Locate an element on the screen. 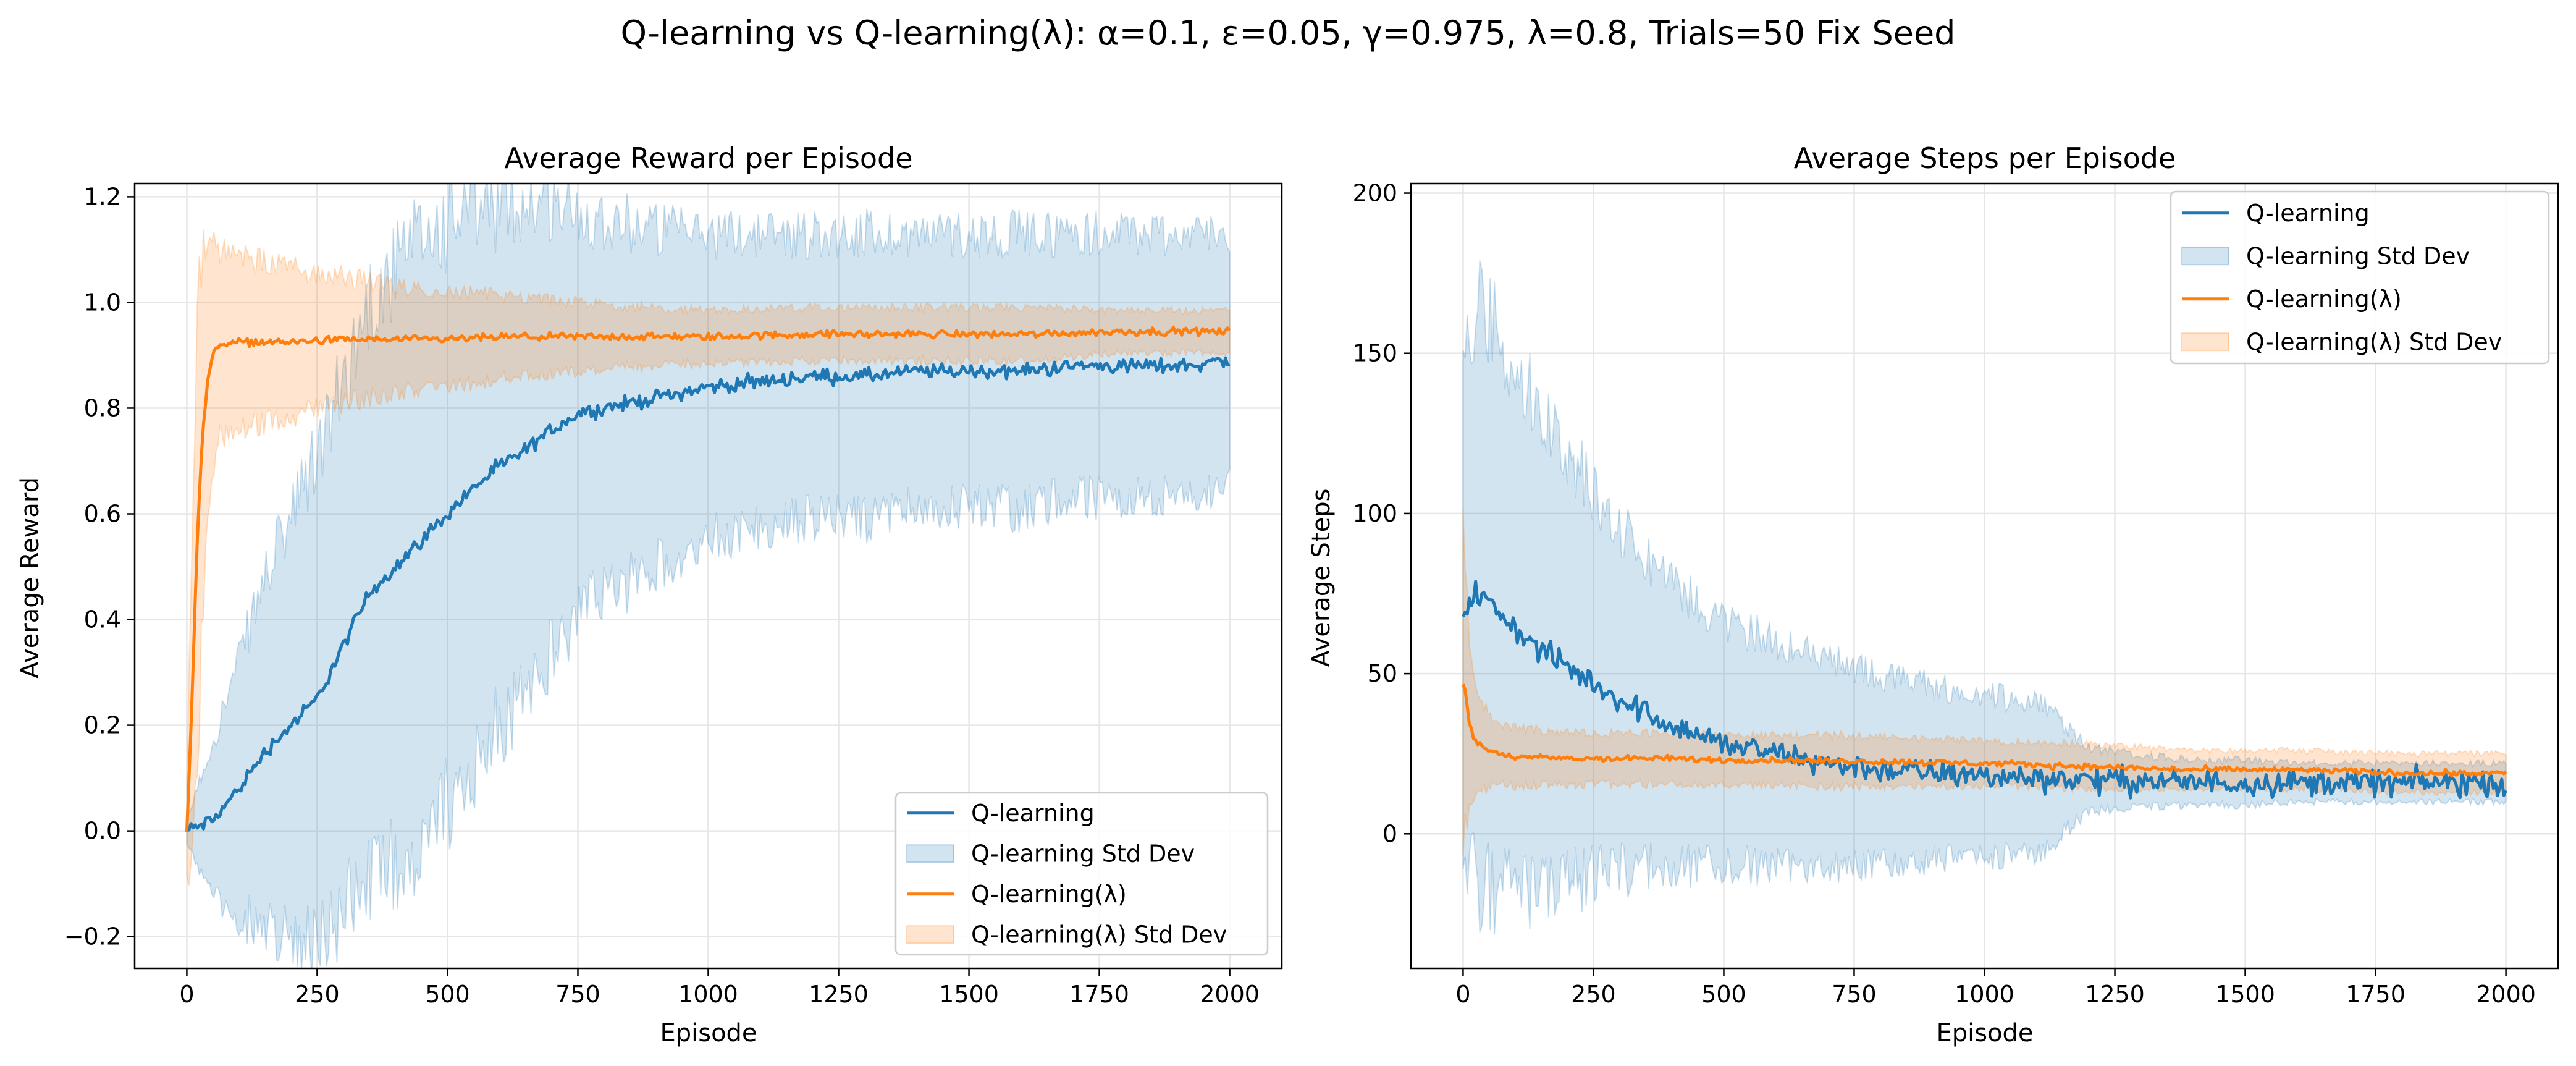 This screenshot has width=2576, height=1066. reward-chart-xtick-label: 500 is located at coordinates (447, 994).